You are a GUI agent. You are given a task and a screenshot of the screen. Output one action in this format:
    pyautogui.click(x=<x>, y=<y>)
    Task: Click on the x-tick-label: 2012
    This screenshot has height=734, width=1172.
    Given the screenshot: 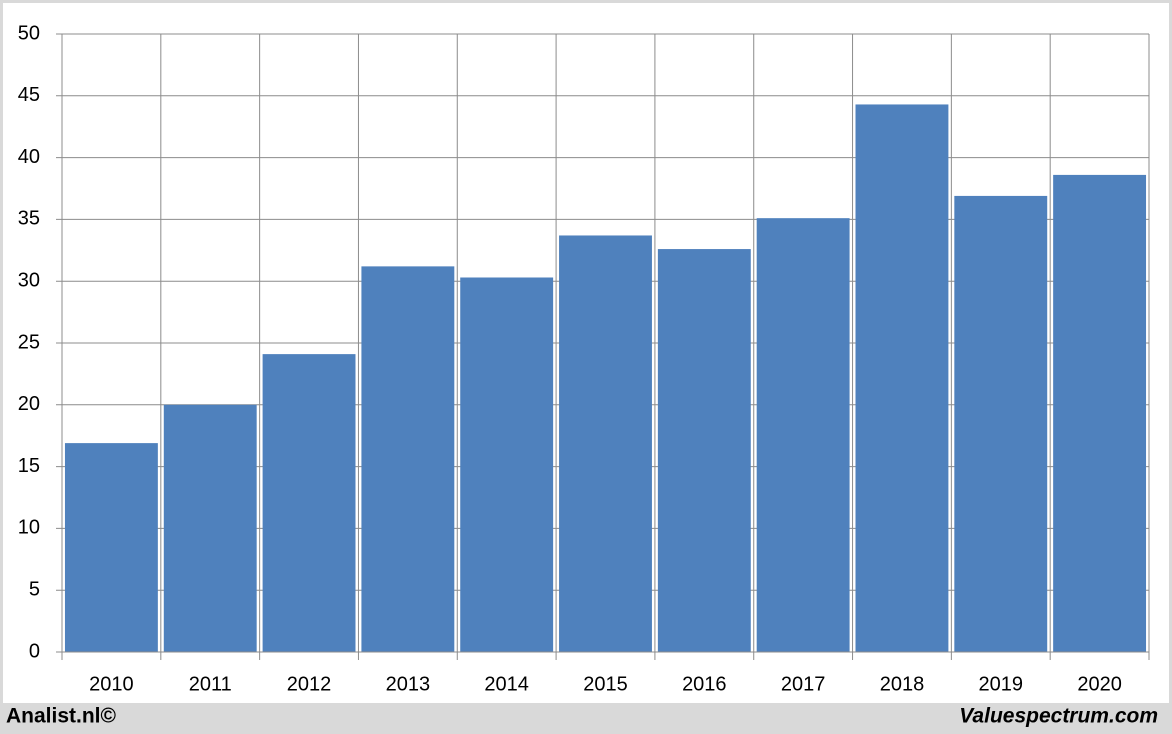 What is the action you would take?
    pyautogui.click(x=309, y=684)
    